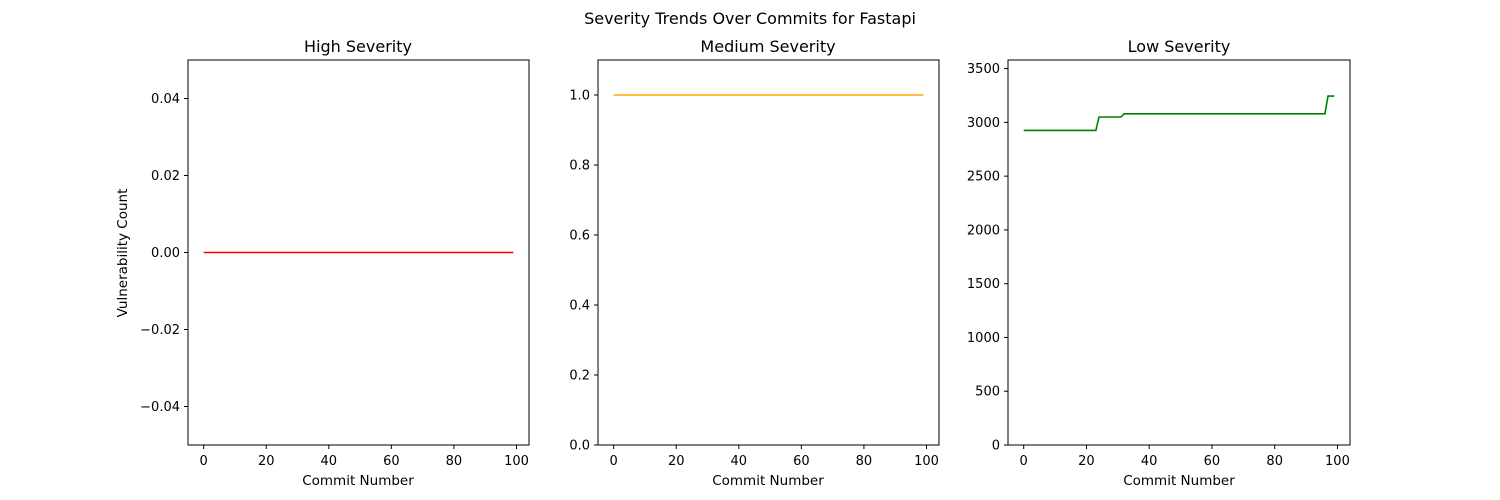 Image resolution: width=1500 pixels, height=500 pixels. Describe the element at coordinates (801, 461) in the screenshot. I see `x-tick-label-medium-3: 60` at that location.